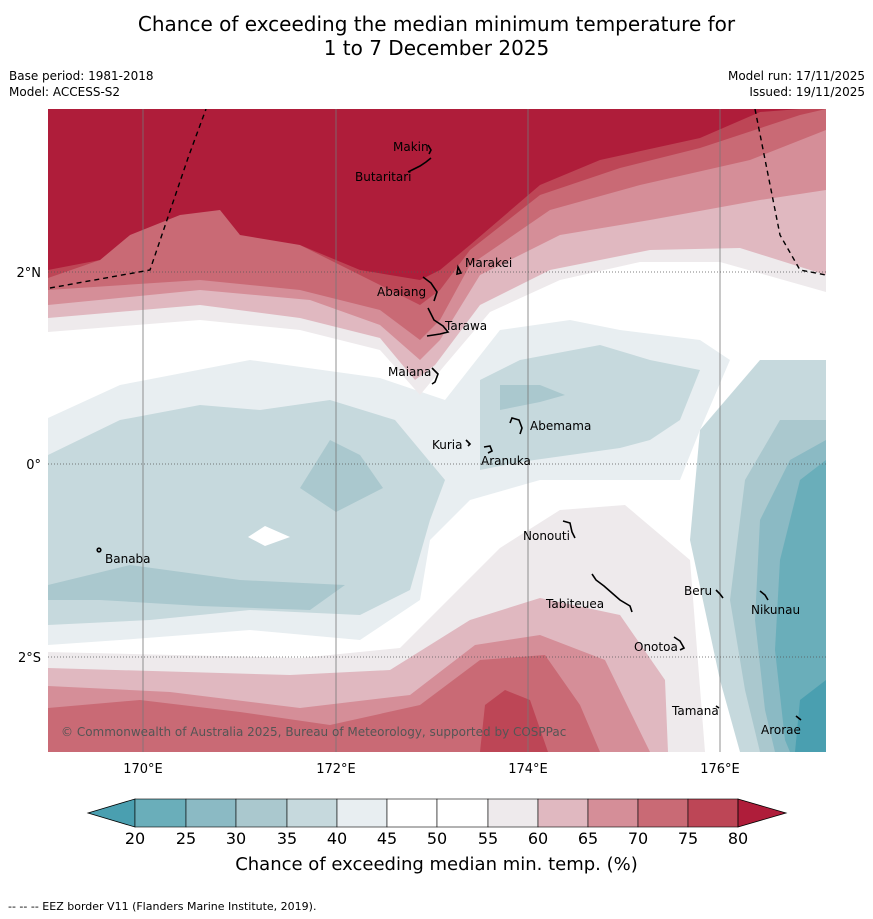 This screenshot has width=873, height=919. I want to click on island-tarawa, so click(438, 322).